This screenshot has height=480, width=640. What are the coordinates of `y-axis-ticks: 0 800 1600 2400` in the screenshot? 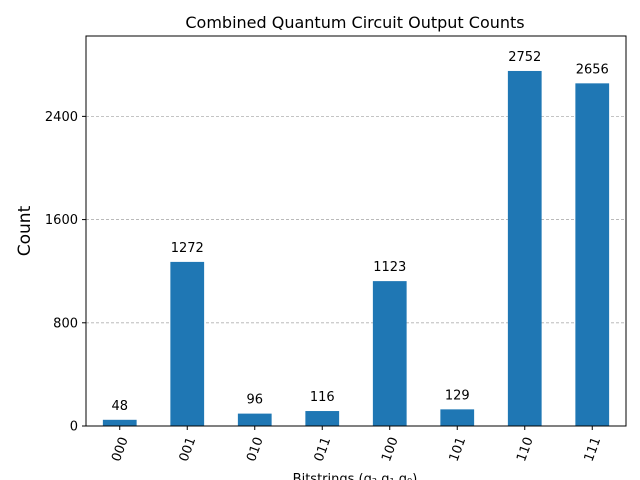 It's located at (65, 272).